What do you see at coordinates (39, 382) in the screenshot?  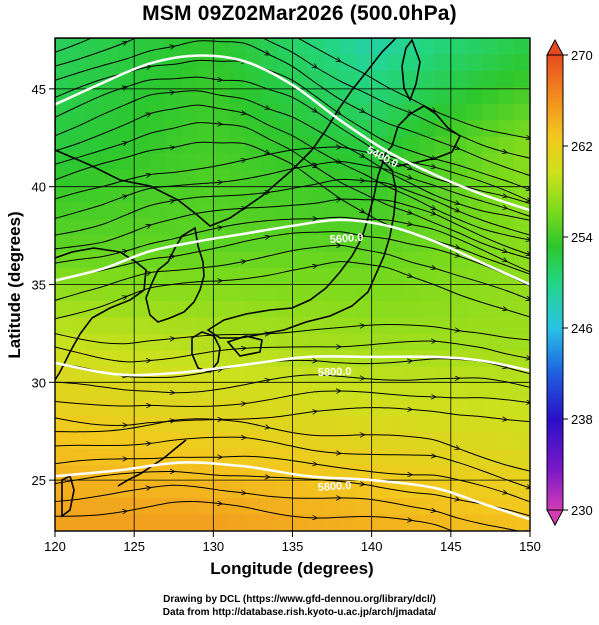 I see `y-tick-label-30: 30` at bounding box center [39, 382].